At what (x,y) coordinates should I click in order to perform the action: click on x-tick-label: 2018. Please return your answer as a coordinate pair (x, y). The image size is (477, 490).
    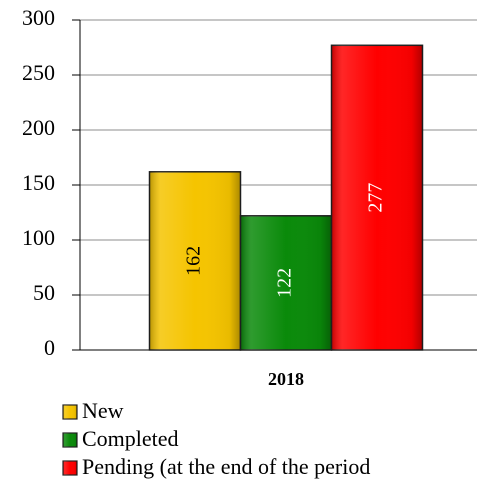
    Looking at the image, I should click on (286, 379).